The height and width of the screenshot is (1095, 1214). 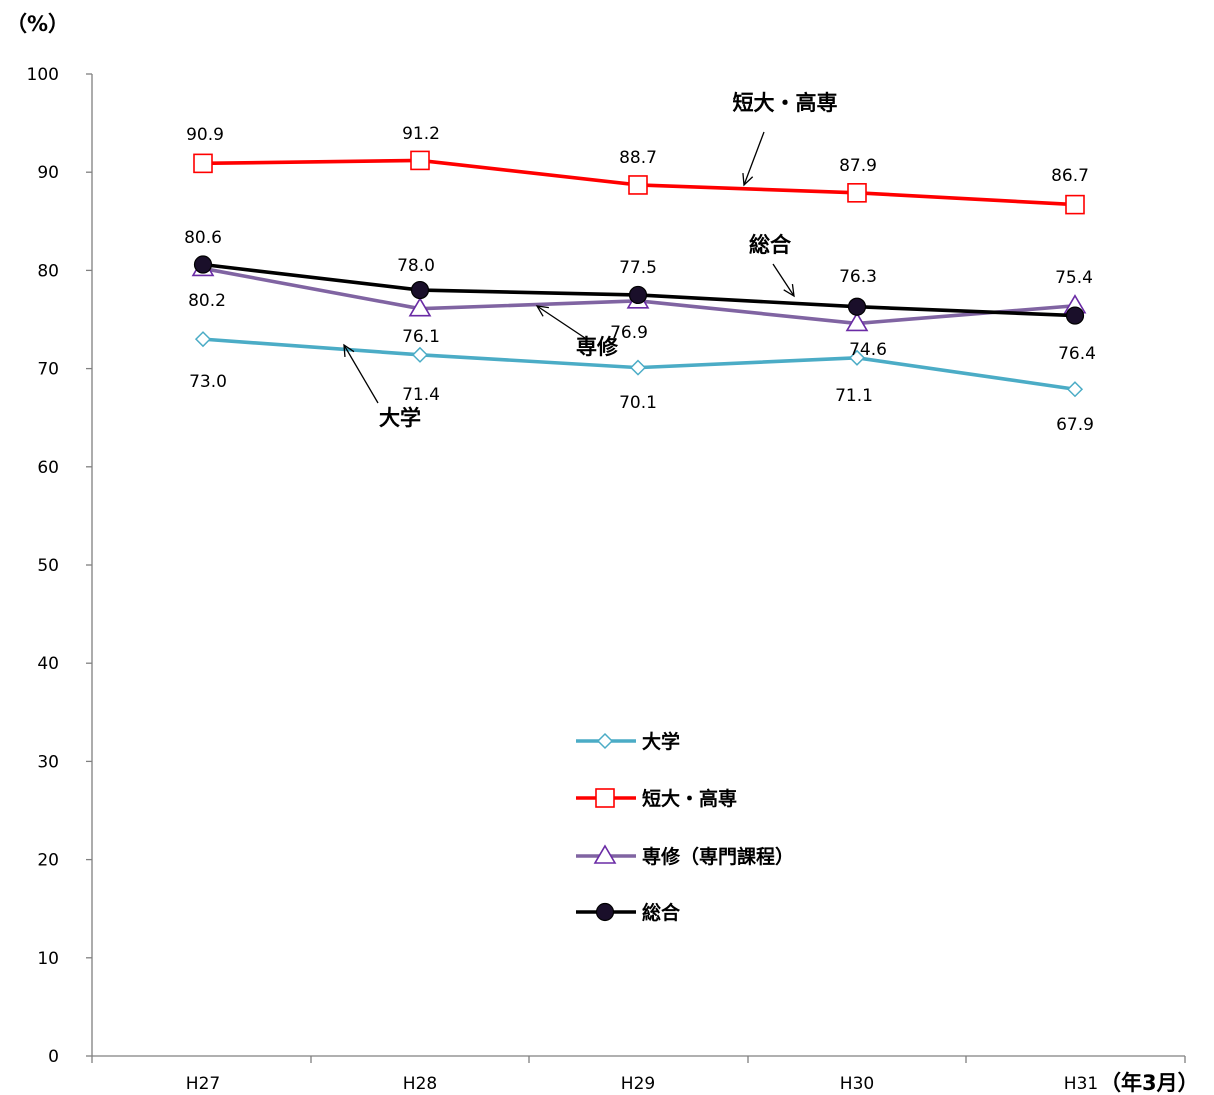 What do you see at coordinates (48, 664) in the screenshot?
I see `y-tick-label: 40` at bounding box center [48, 664].